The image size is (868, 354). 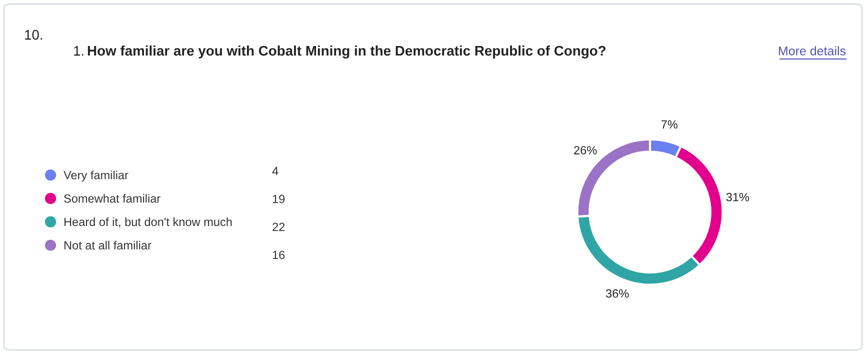 What do you see at coordinates (275, 171) in the screenshot?
I see `text: 4` at bounding box center [275, 171].